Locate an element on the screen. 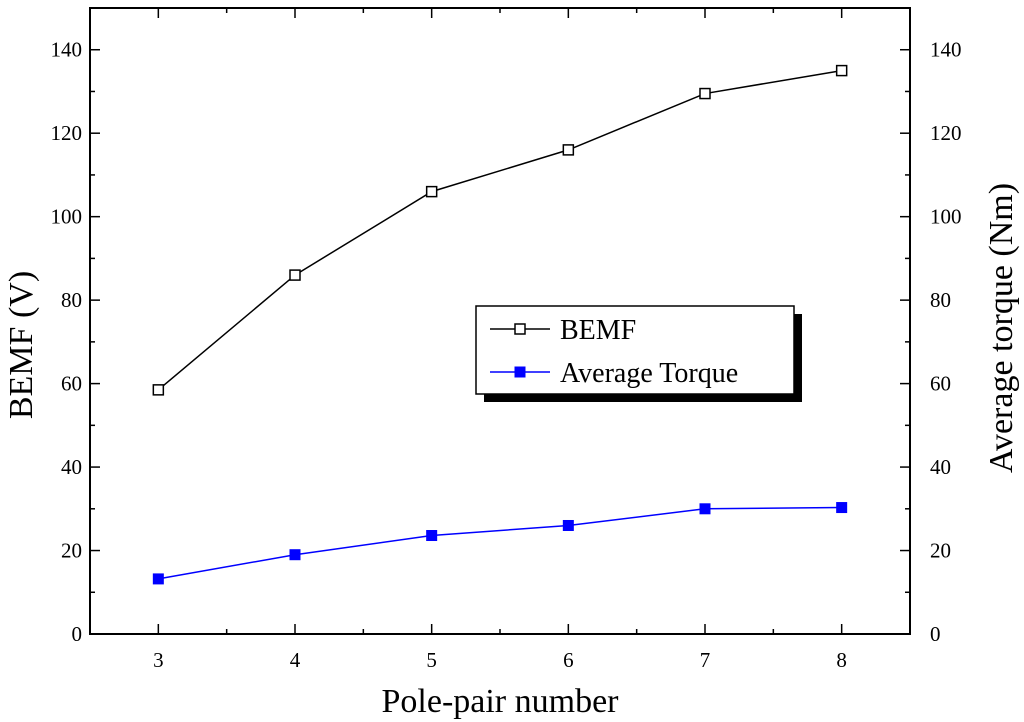  y2-tick-label: 40 is located at coordinates (940, 467).